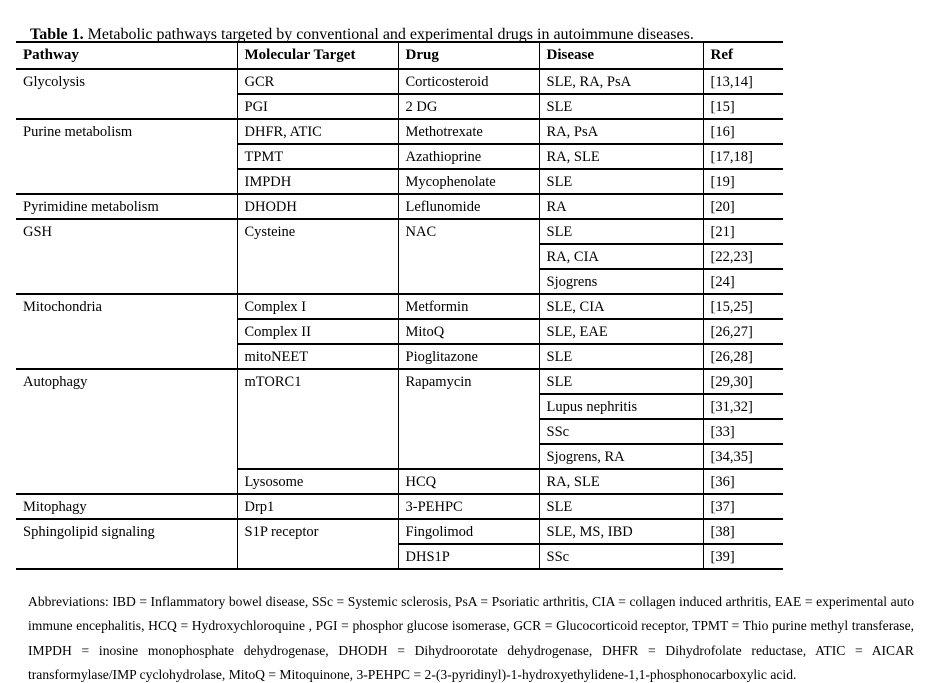 This screenshot has width=931, height=683. Describe the element at coordinates (317, 182) in the screenshot. I see `cell-target: IMPDH` at that location.